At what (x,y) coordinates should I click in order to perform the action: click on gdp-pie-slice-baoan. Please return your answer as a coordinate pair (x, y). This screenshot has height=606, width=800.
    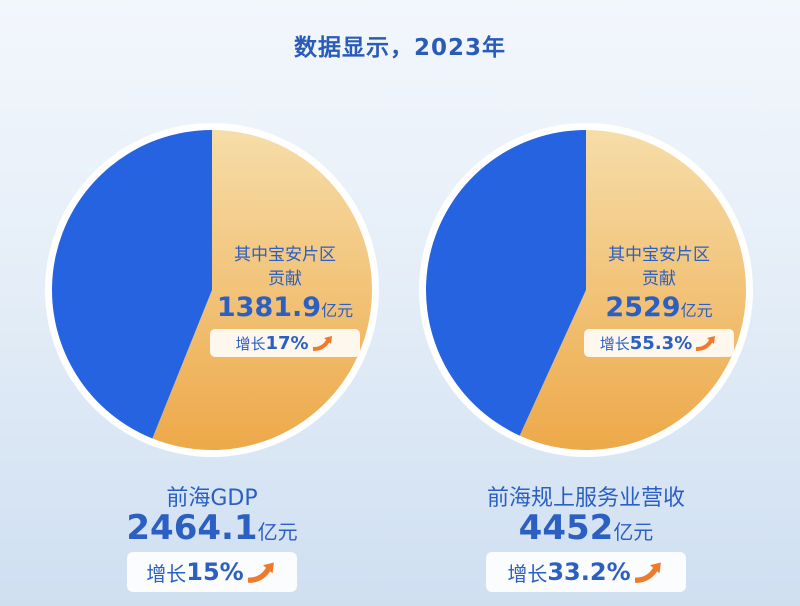
    Looking at the image, I should click on (262, 290).